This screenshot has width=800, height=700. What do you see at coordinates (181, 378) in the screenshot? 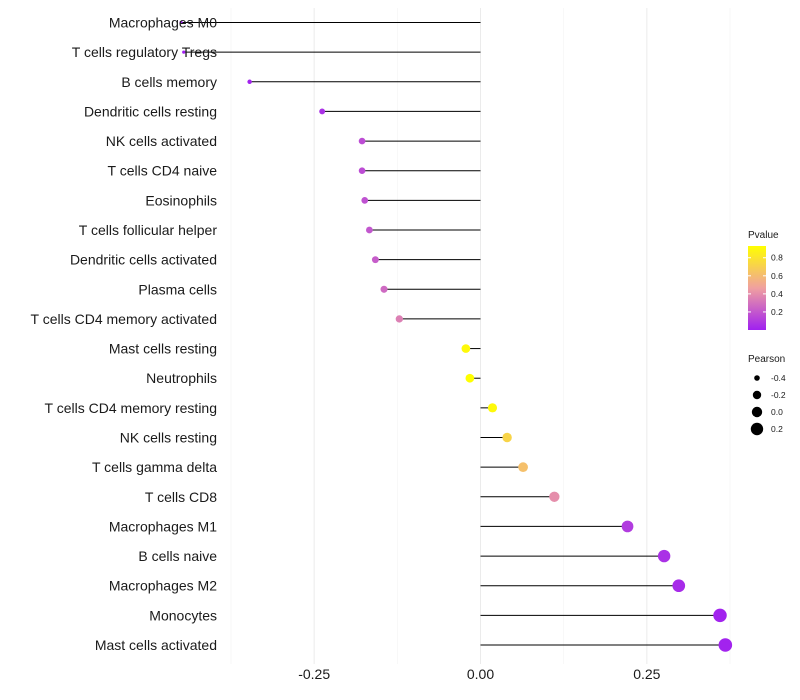
I see `category-label: Neutrophils` at bounding box center [181, 378].